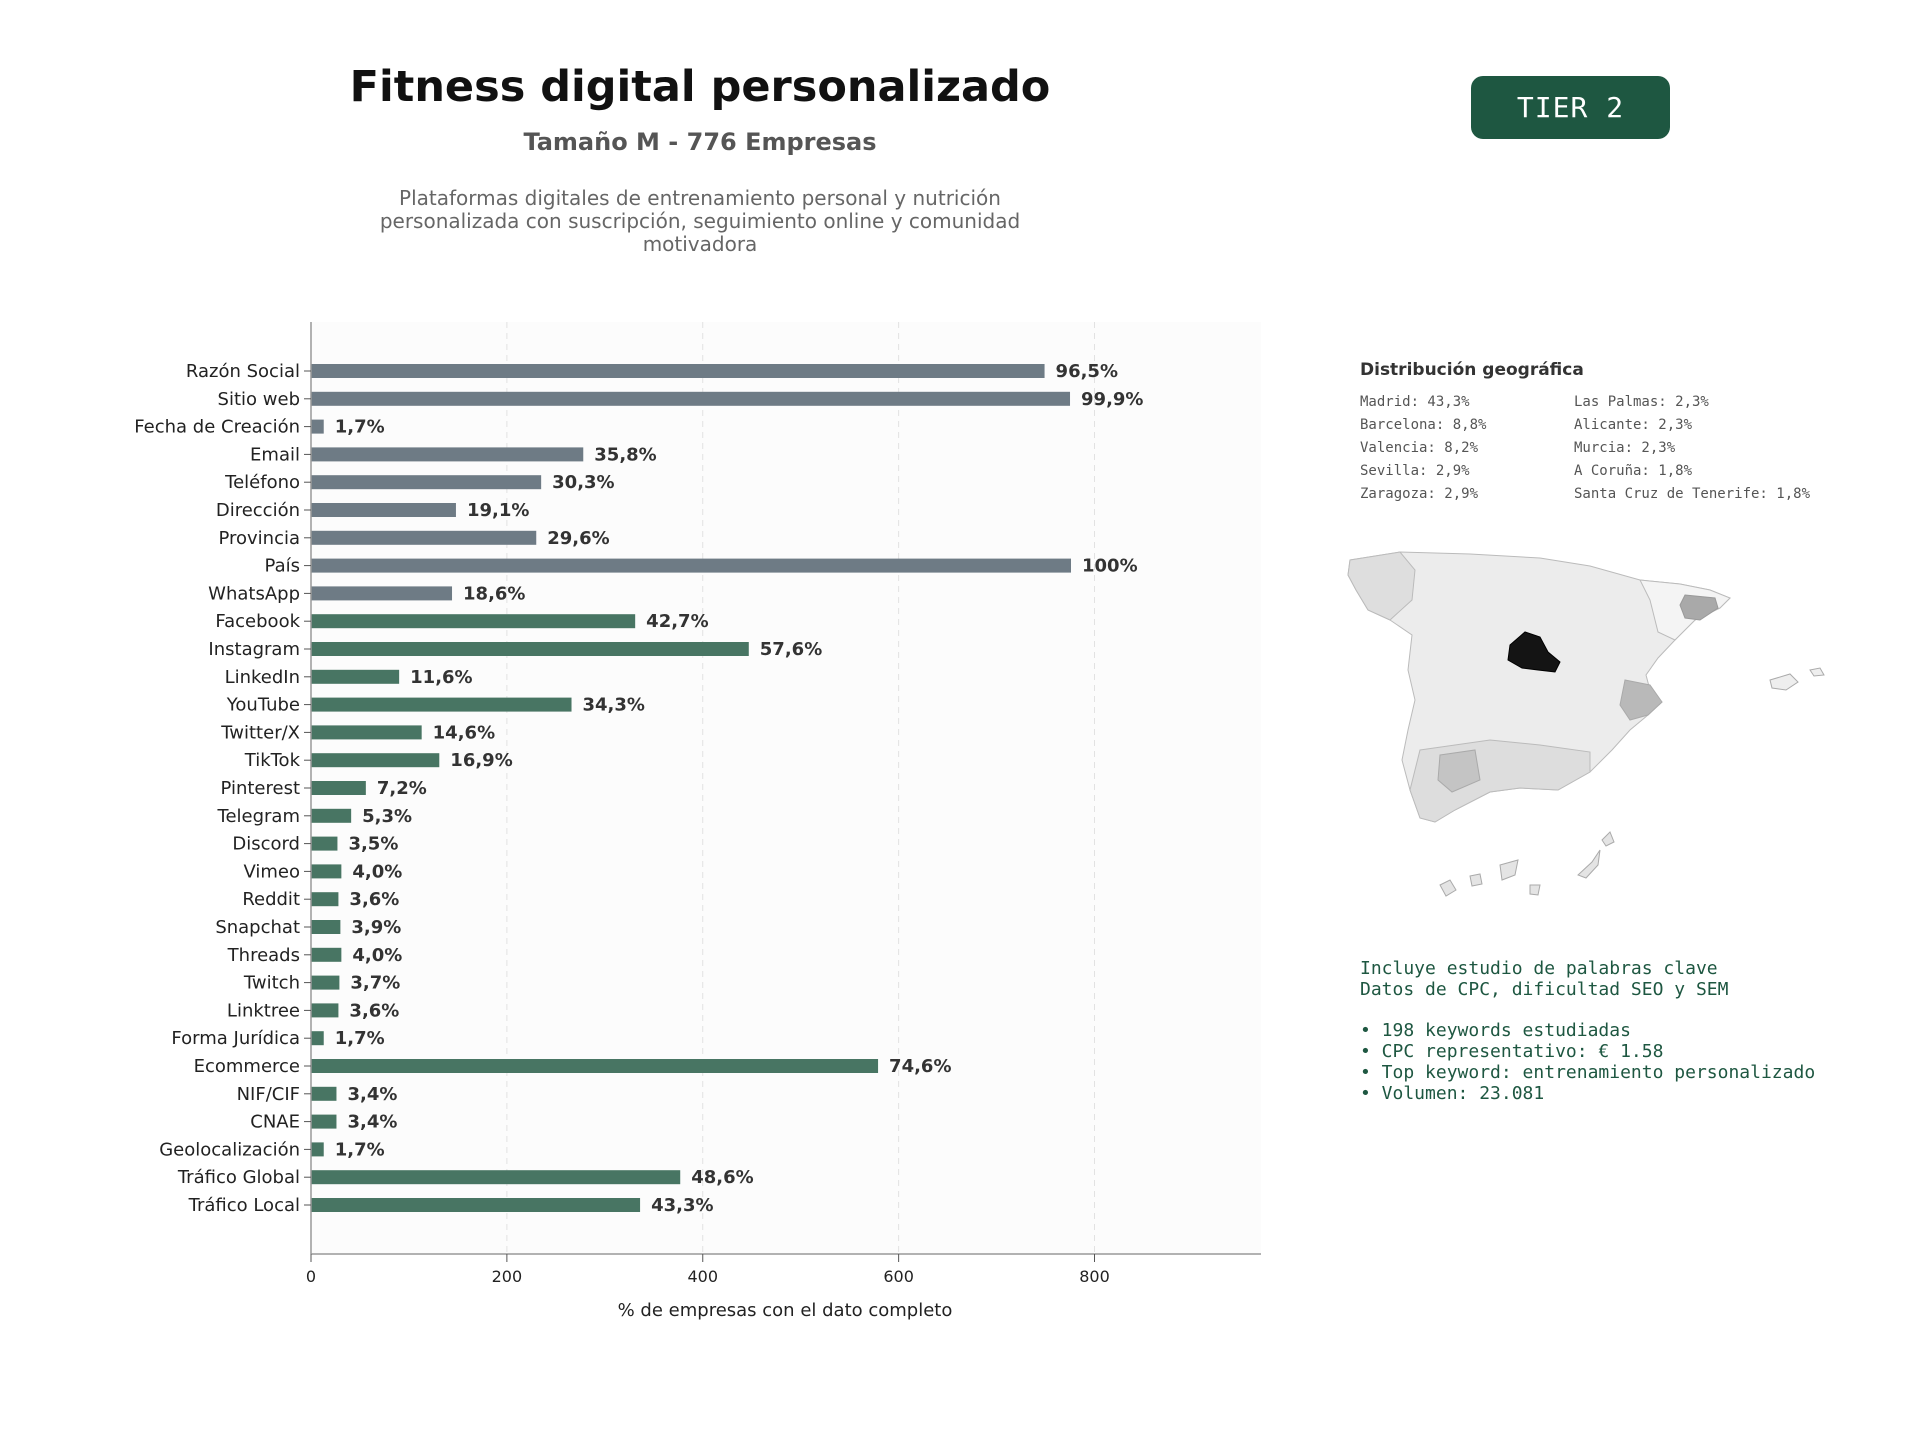 This screenshot has height=1440, width=1920. Describe the element at coordinates (387, 816) in the screenshot. I see `bar-value-label: 5,3%` at that location.